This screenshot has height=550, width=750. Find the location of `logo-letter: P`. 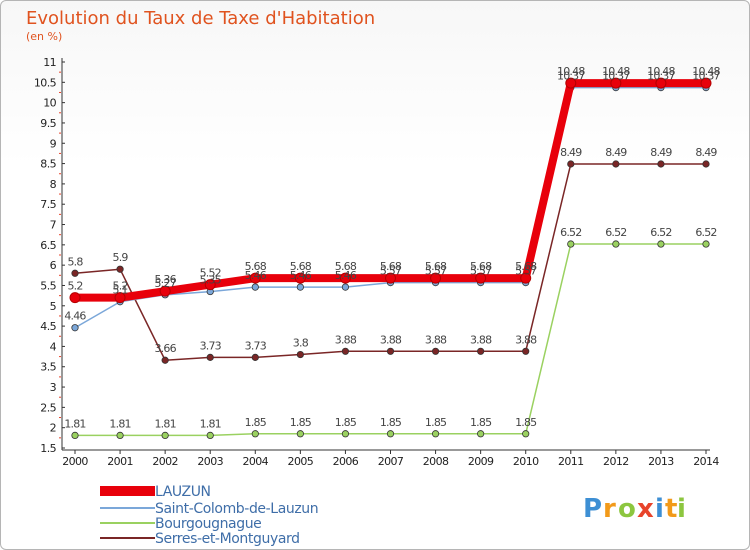

logo-letter: P is located at coordinates (593, 509).